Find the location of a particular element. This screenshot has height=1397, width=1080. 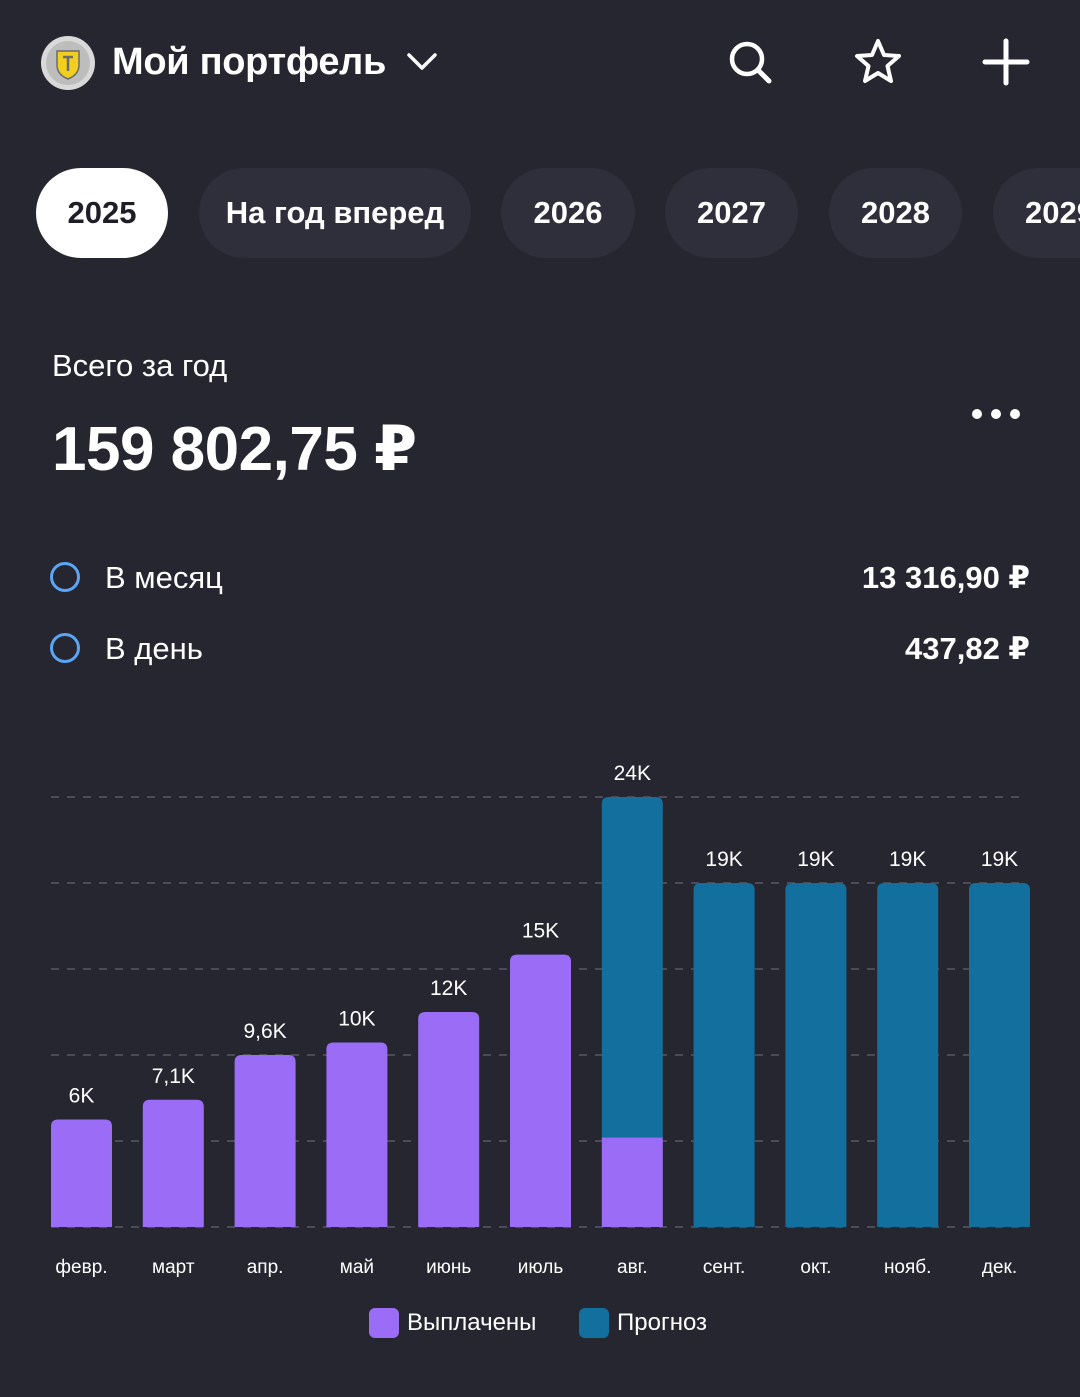

legend-forecast-label: Прогноз is located at coordinates (662, 1322).